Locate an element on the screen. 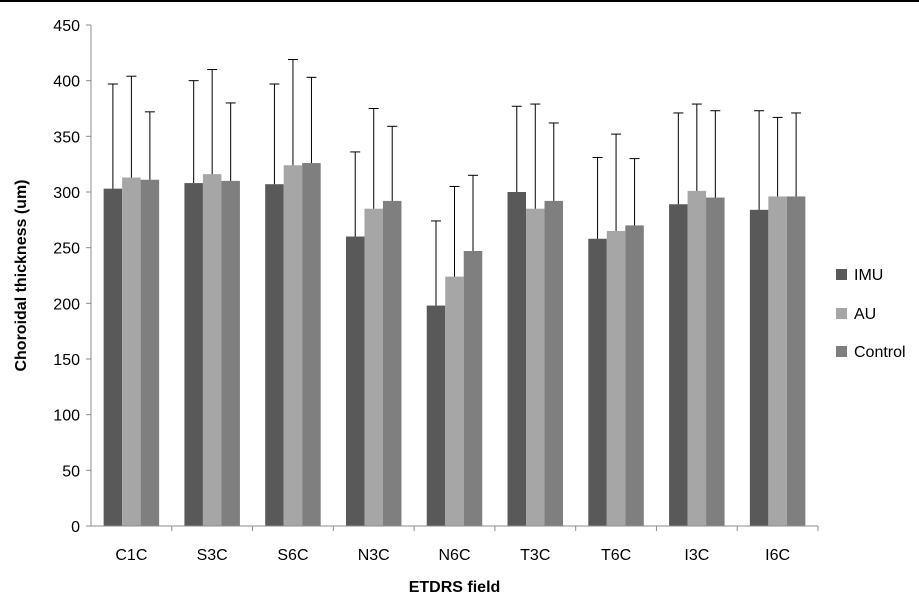 The image size is (919, 594). bar-au-i6c is located at coordinates (777, 361).